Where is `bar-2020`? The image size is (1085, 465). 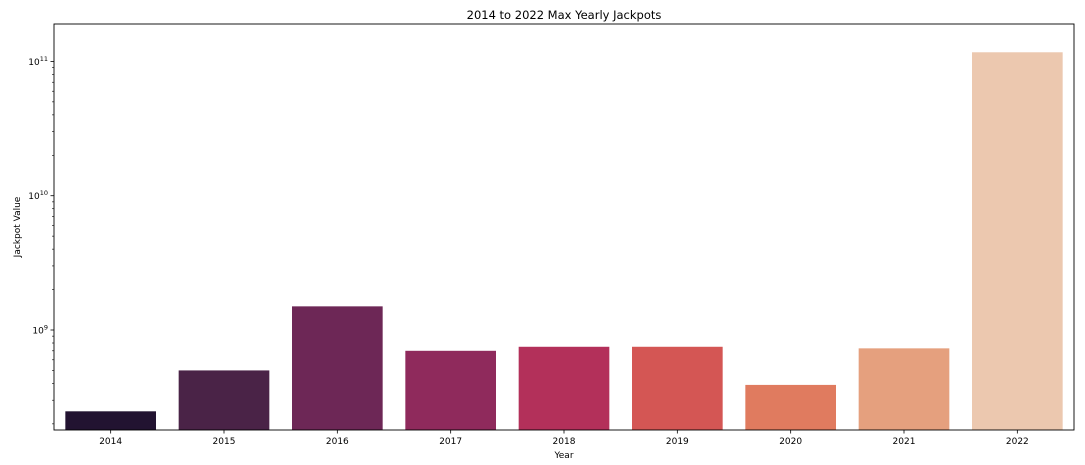
bar-2020 is located at coordinates (790, 407).